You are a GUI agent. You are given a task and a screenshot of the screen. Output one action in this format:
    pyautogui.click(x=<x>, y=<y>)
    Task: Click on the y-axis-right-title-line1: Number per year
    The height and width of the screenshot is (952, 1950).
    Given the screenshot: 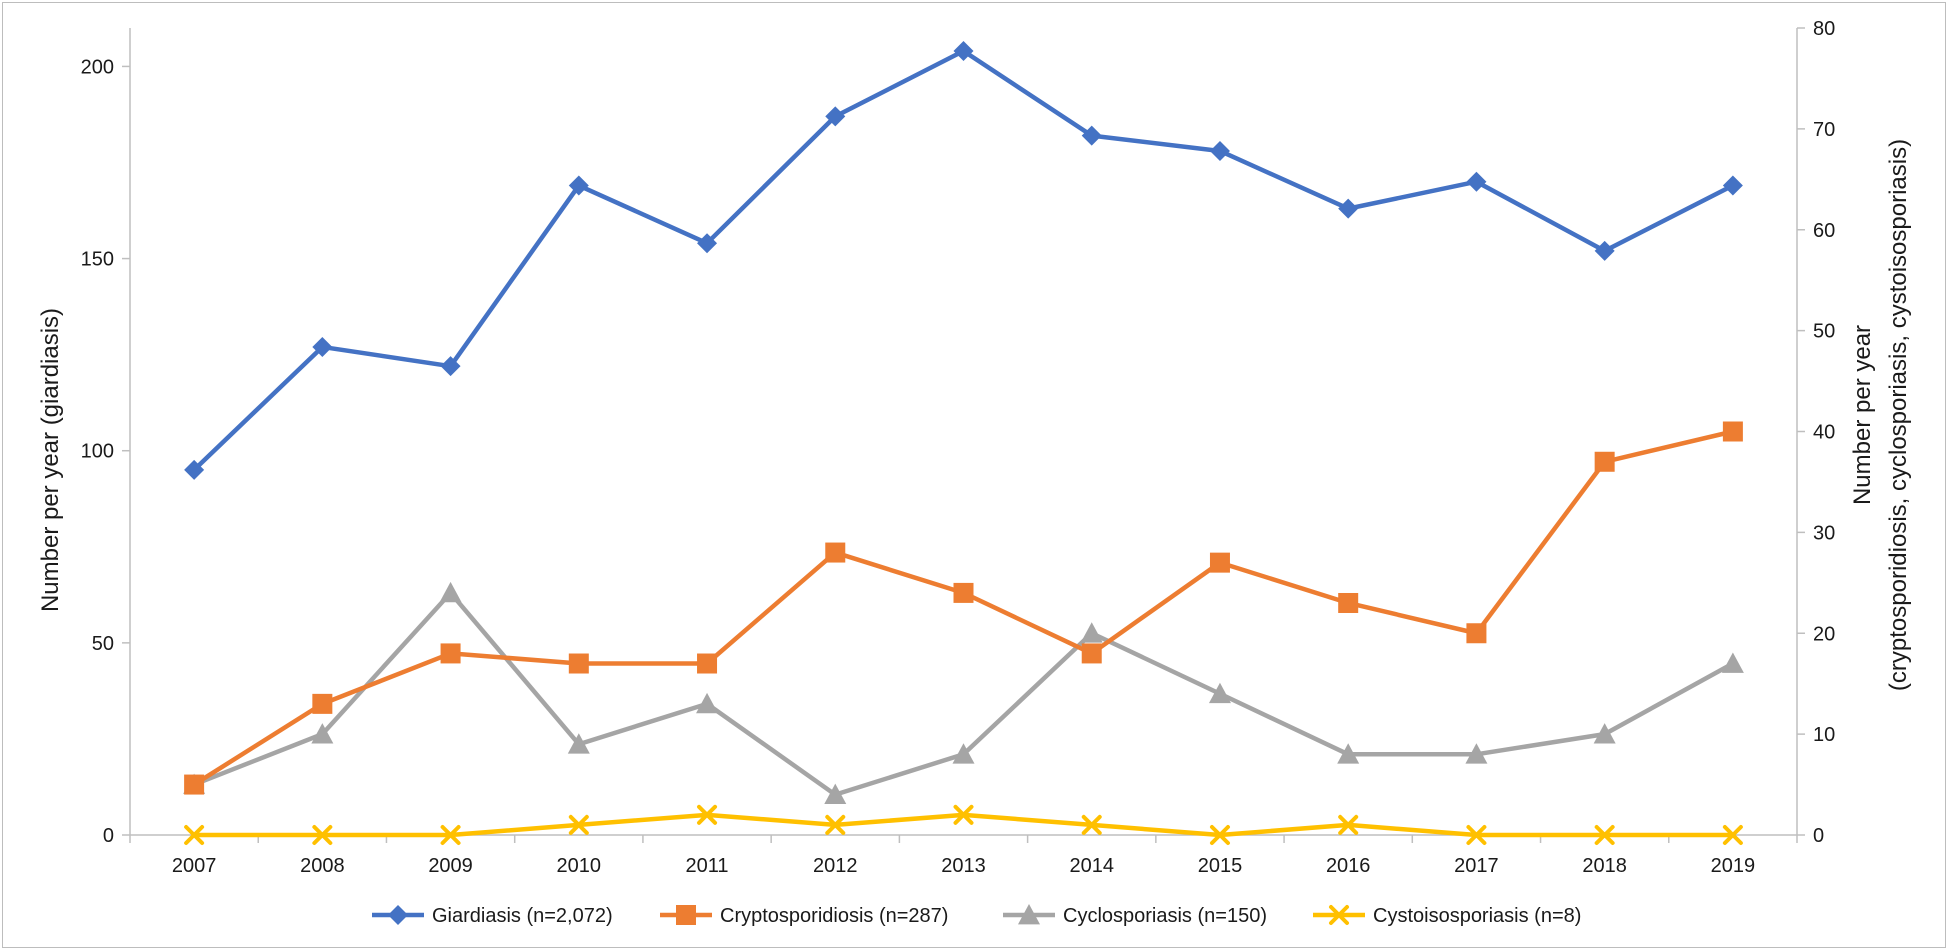 What is the action you would take?
    pyautogui.click(x=1862, y=415)
    